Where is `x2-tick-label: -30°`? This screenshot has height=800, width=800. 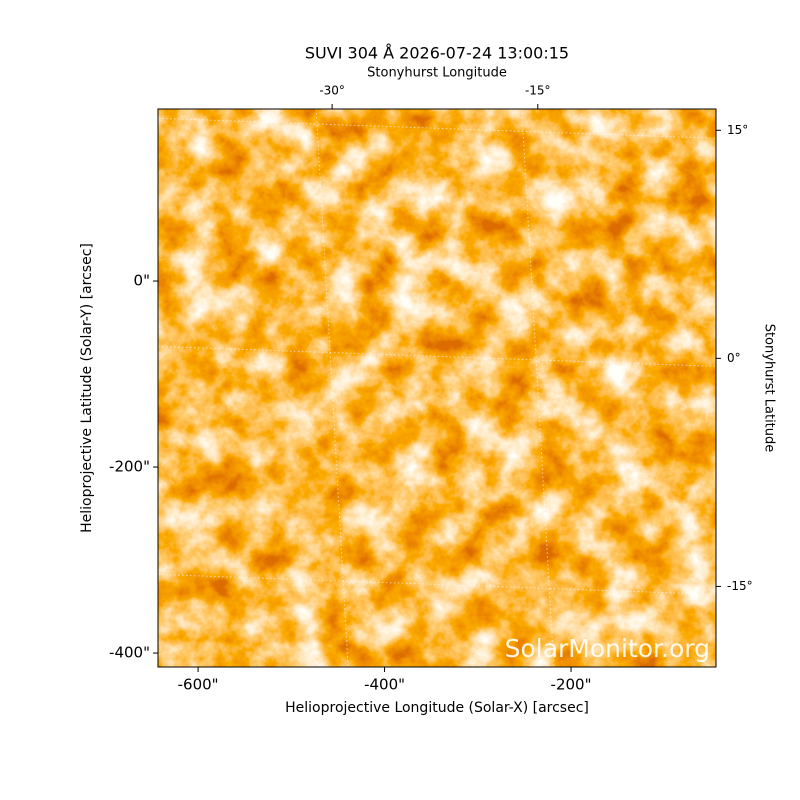 x2-tick-label: -30° is located at coordinates (332, 91).